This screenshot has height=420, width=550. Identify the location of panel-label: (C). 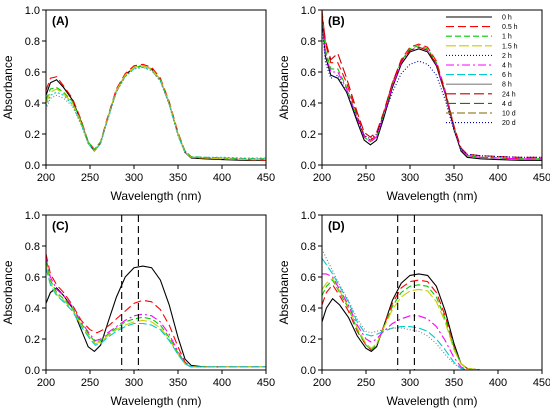
(60, 226).